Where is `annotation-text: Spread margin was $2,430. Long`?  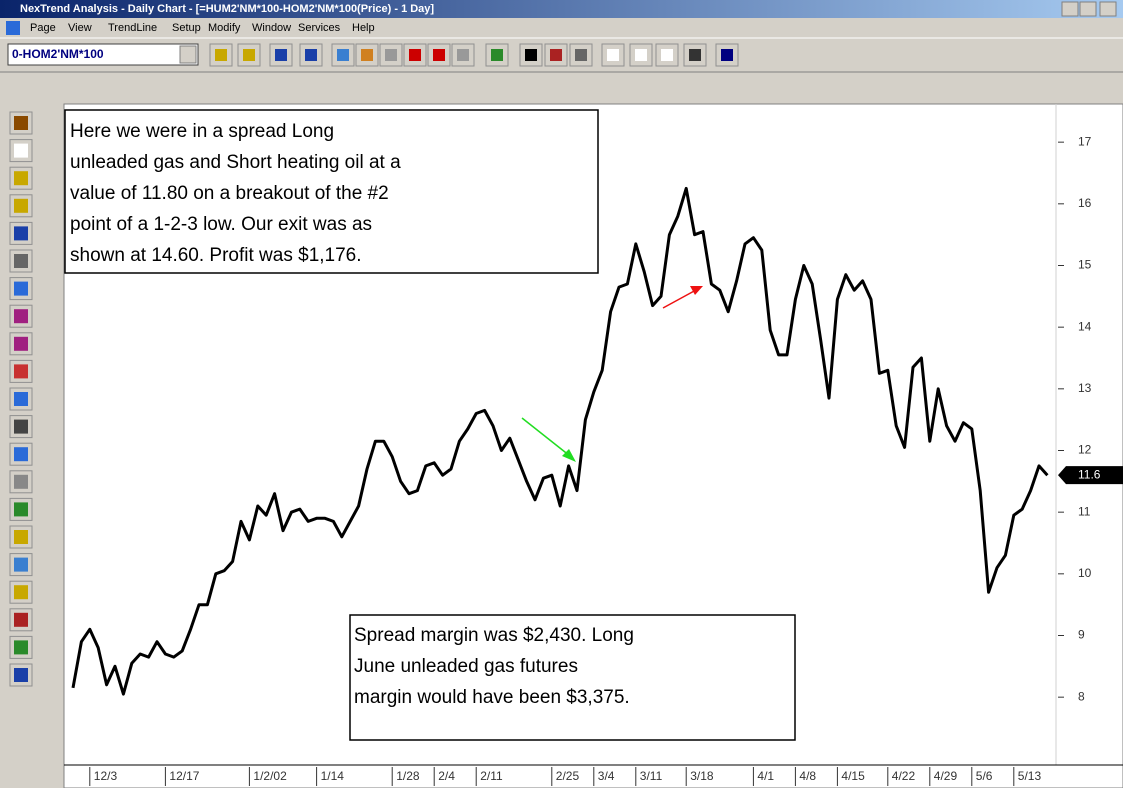 annotation-text: Spread margin was $2,430. Long is located at coordinates (494, 635).